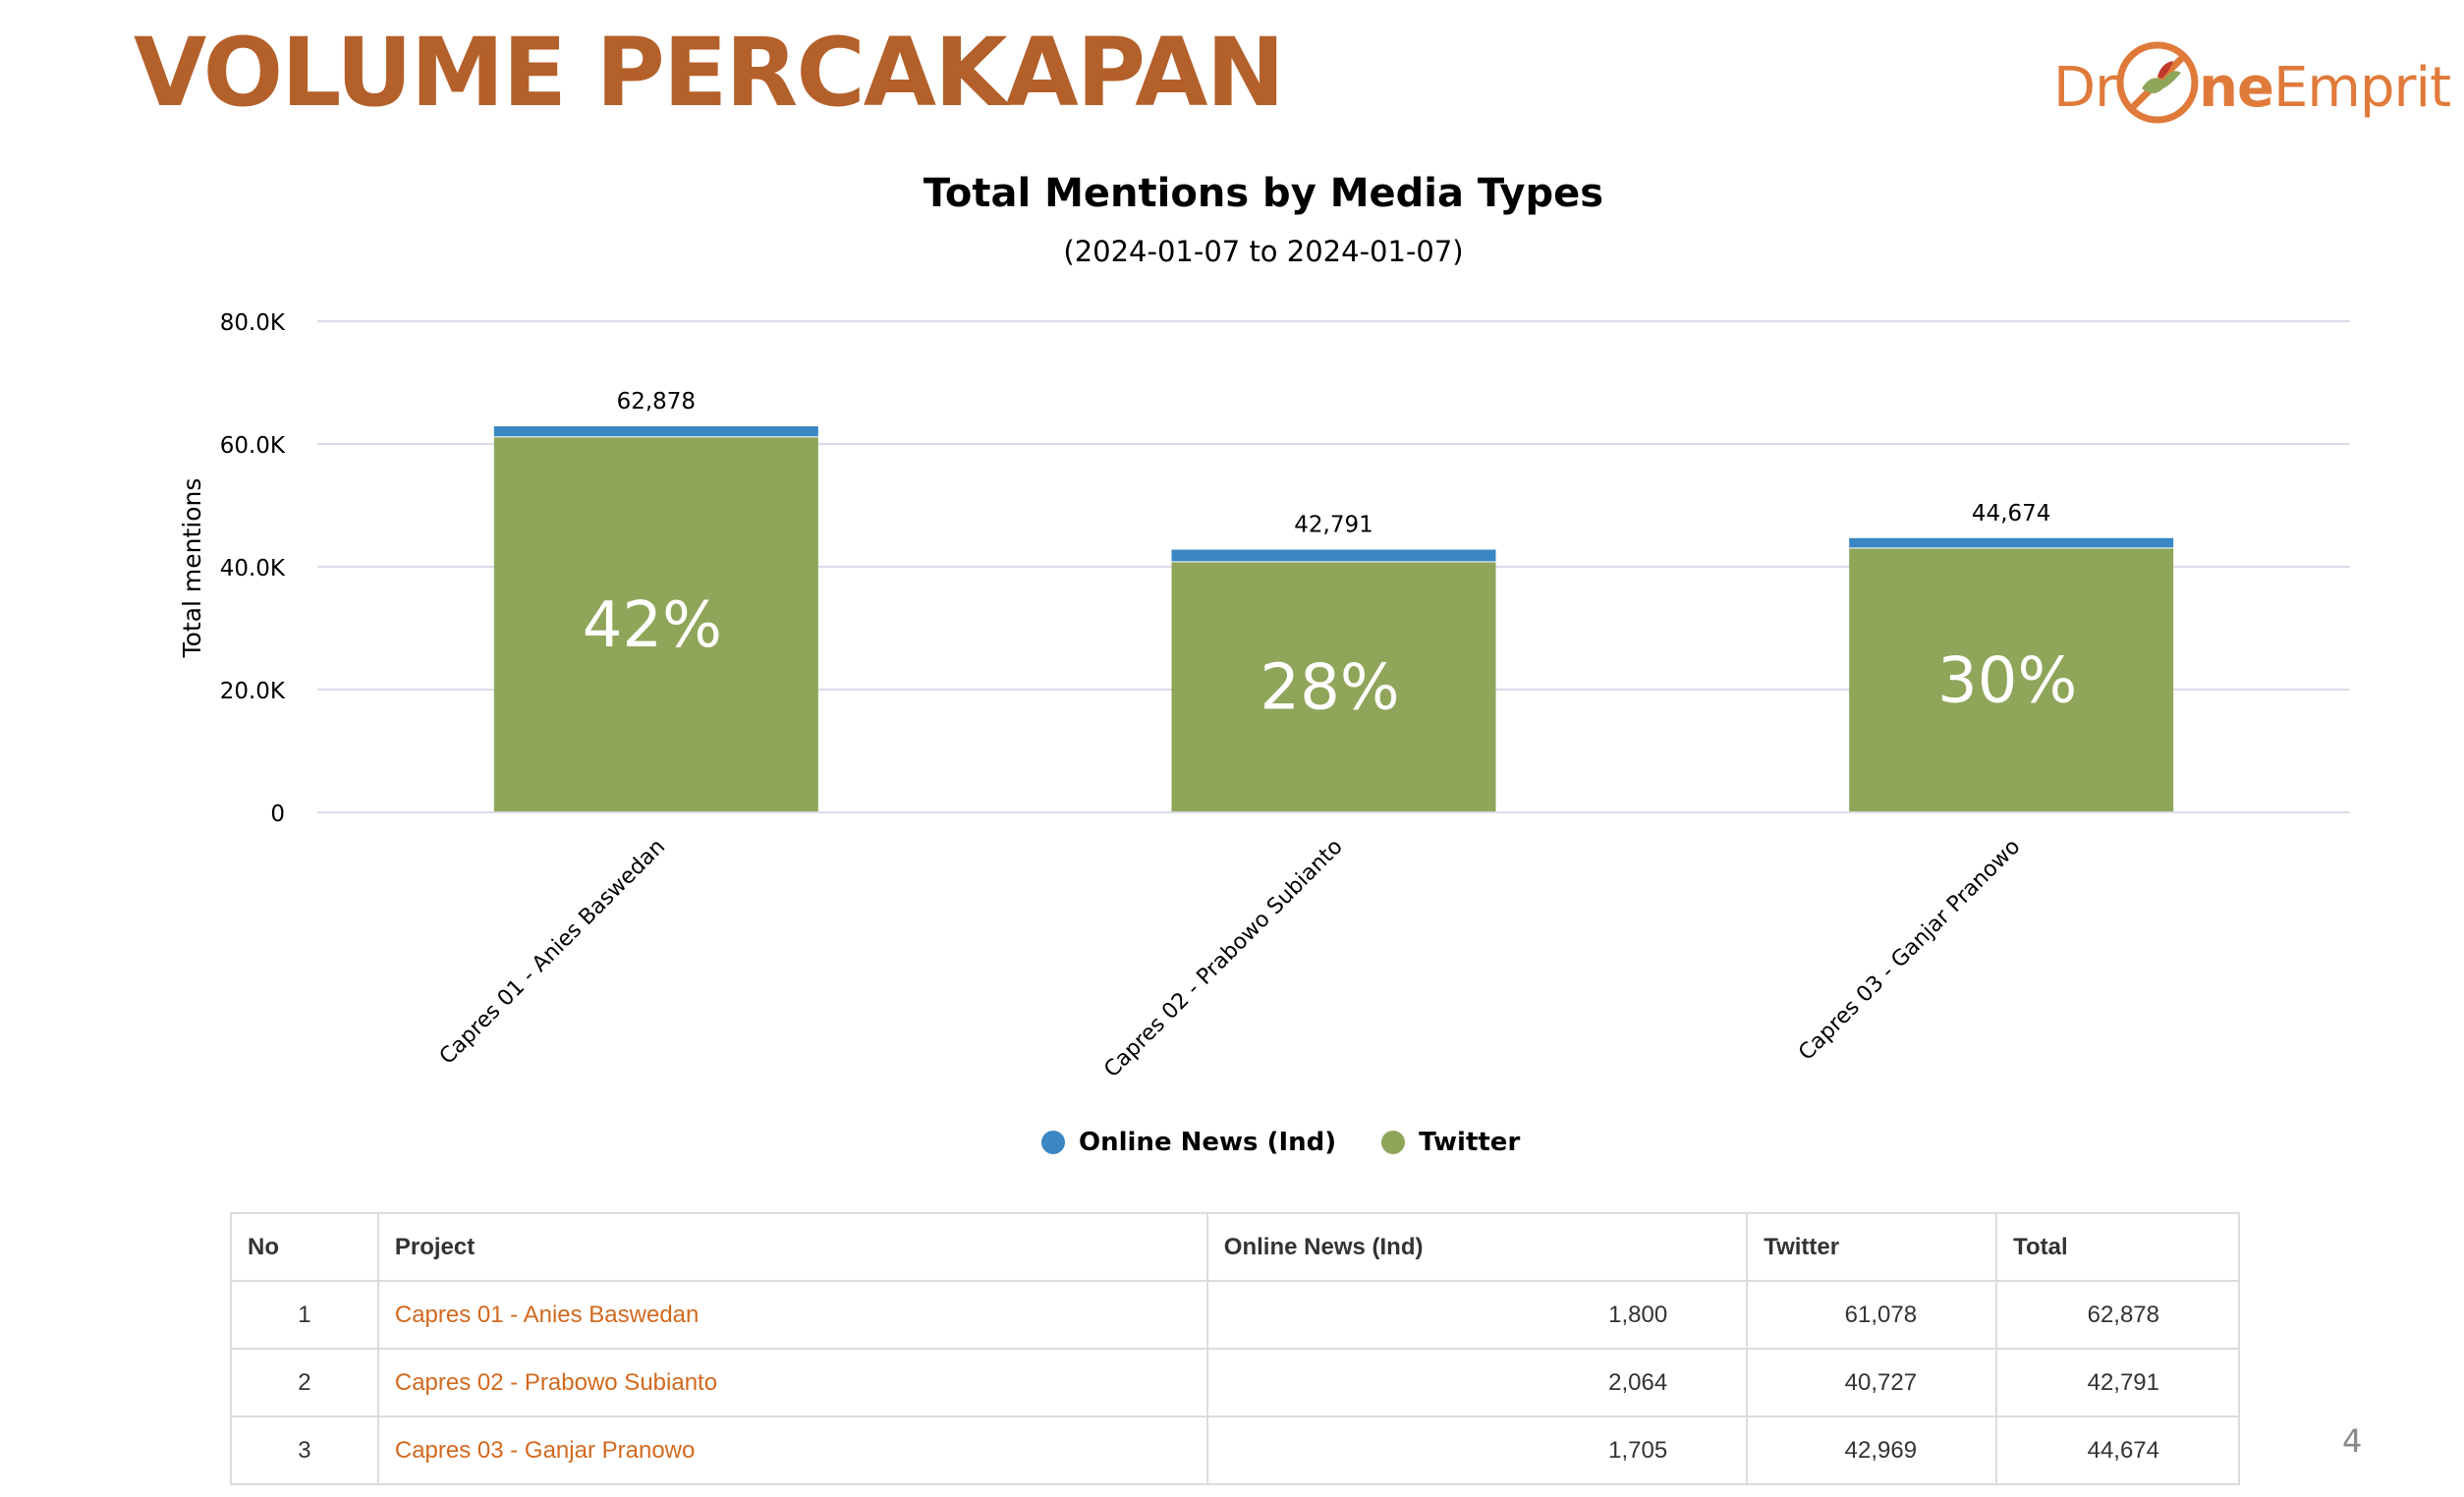  What do you see at coordinates (1333, 525) in the screenshot?
I see `bar-total-label: 42,791` at bounding box center [1333, 525].